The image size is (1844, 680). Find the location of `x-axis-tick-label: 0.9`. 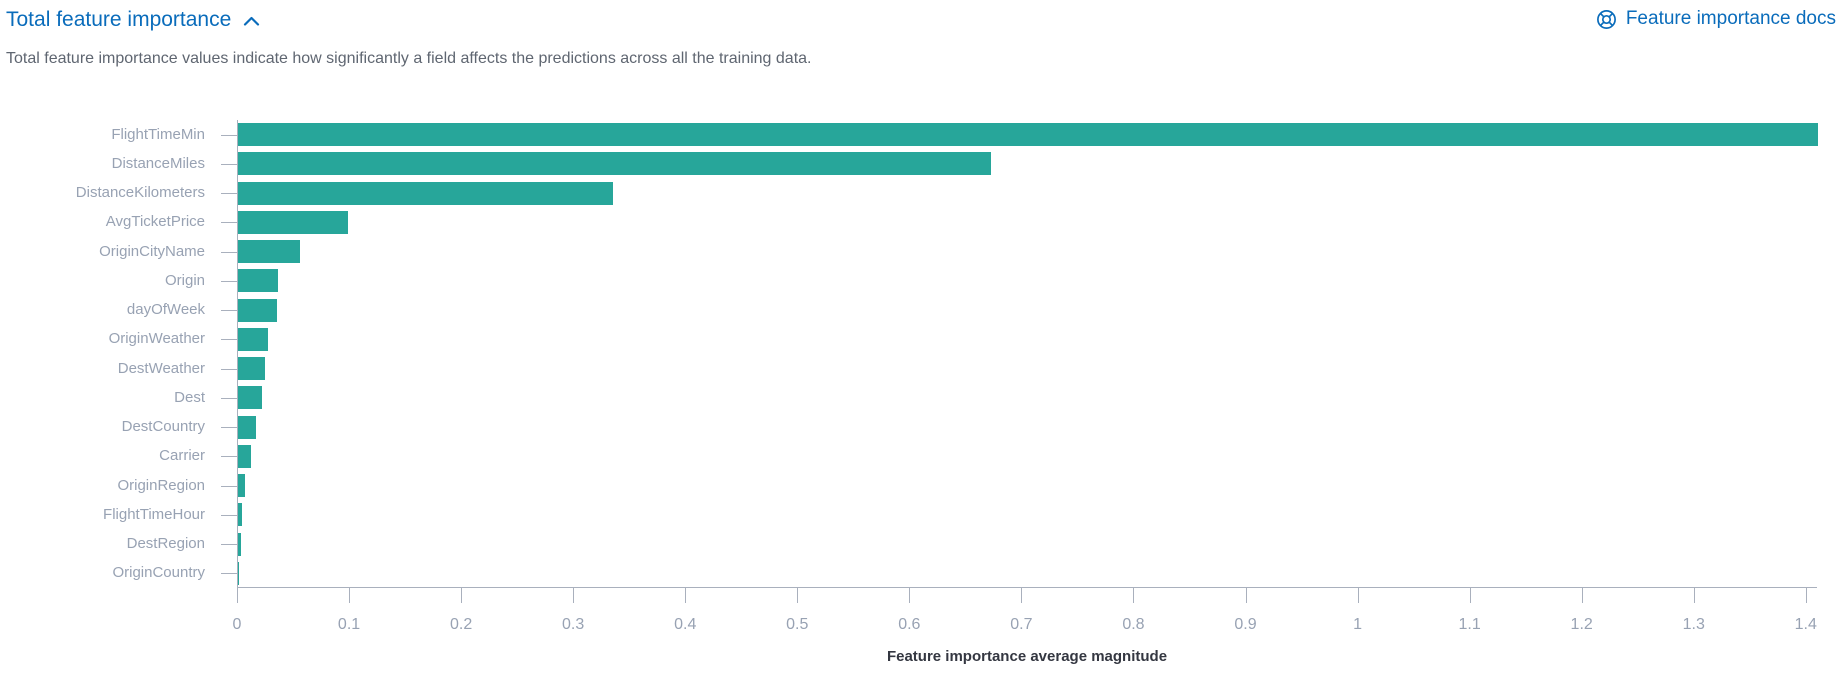

x-axis-tick-label: 0.9 is located at coordinates (1245, 624).